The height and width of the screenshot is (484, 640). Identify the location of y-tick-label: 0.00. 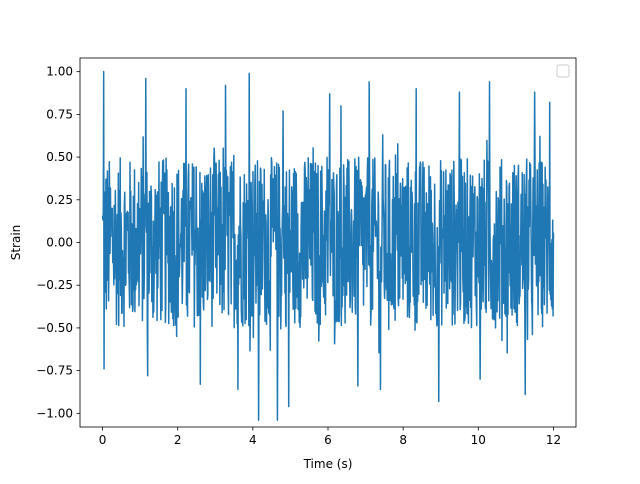
(59, 243).